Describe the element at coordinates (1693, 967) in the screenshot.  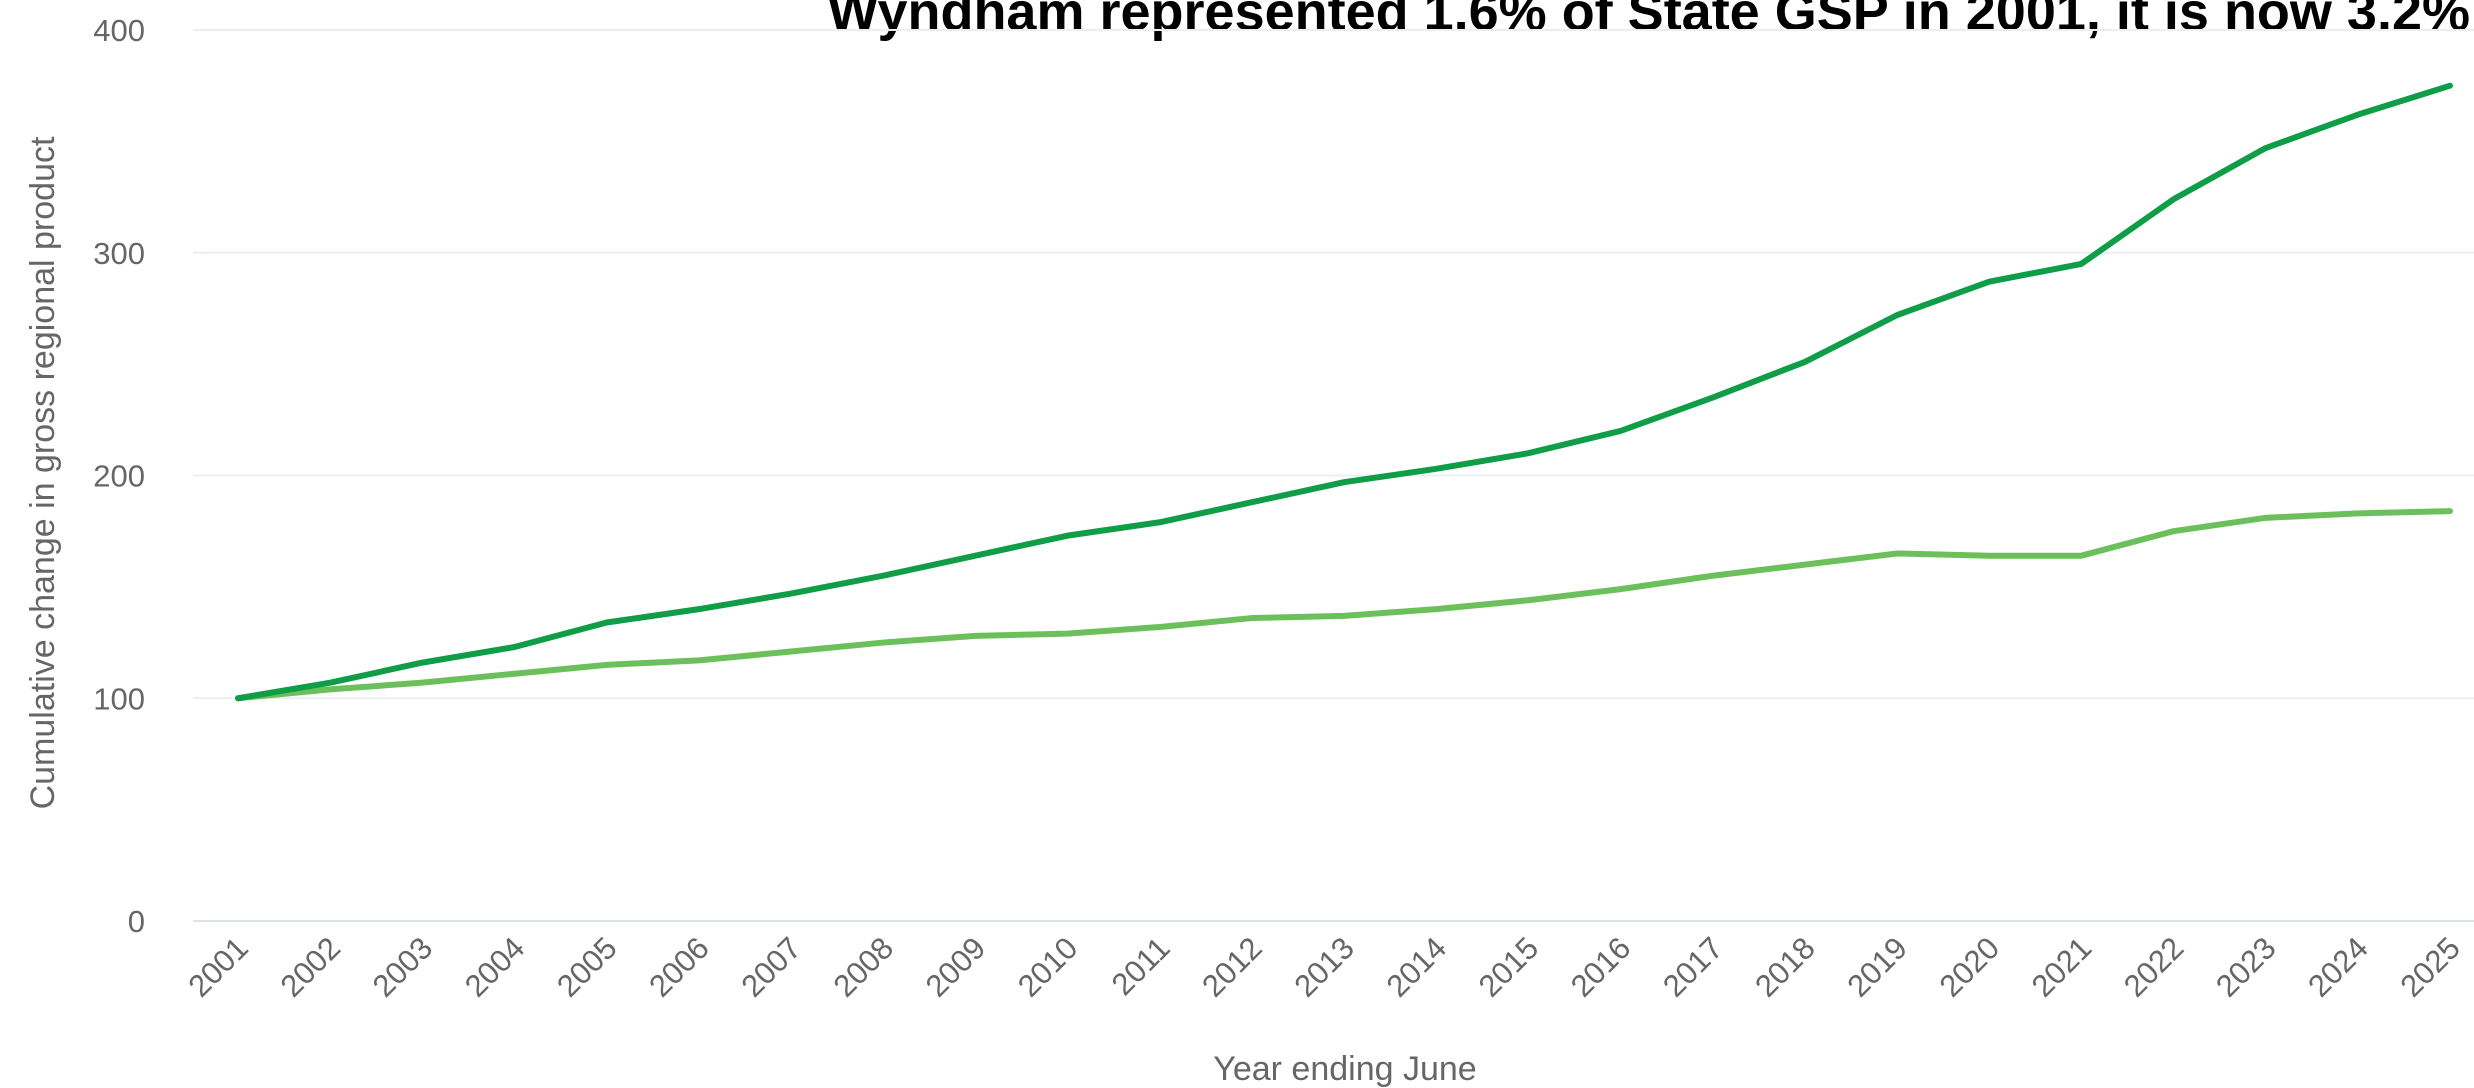
I see `x-tick-label: 2017` at that location.